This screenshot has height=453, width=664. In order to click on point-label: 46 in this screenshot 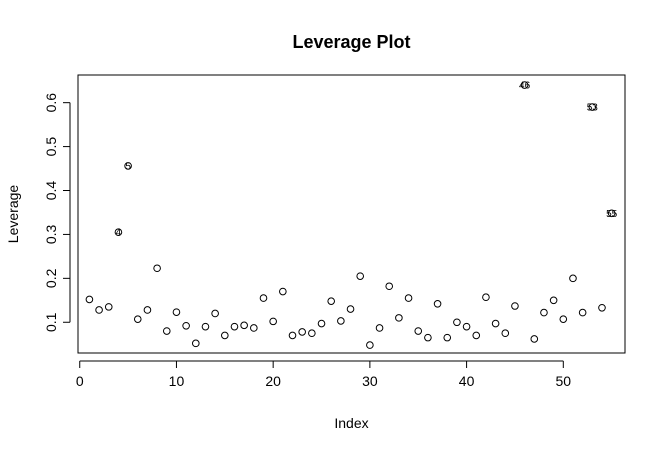, I will do `click(525, 86)`.